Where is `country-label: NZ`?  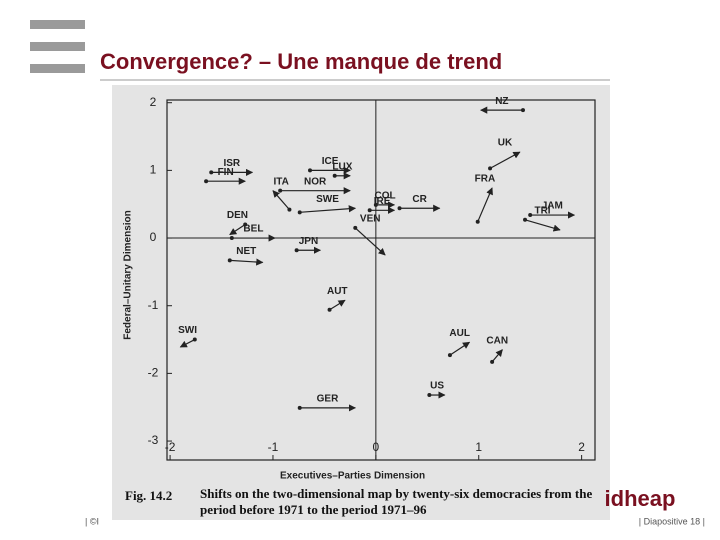
country-label: NZ is located at coordinates (501, 101).